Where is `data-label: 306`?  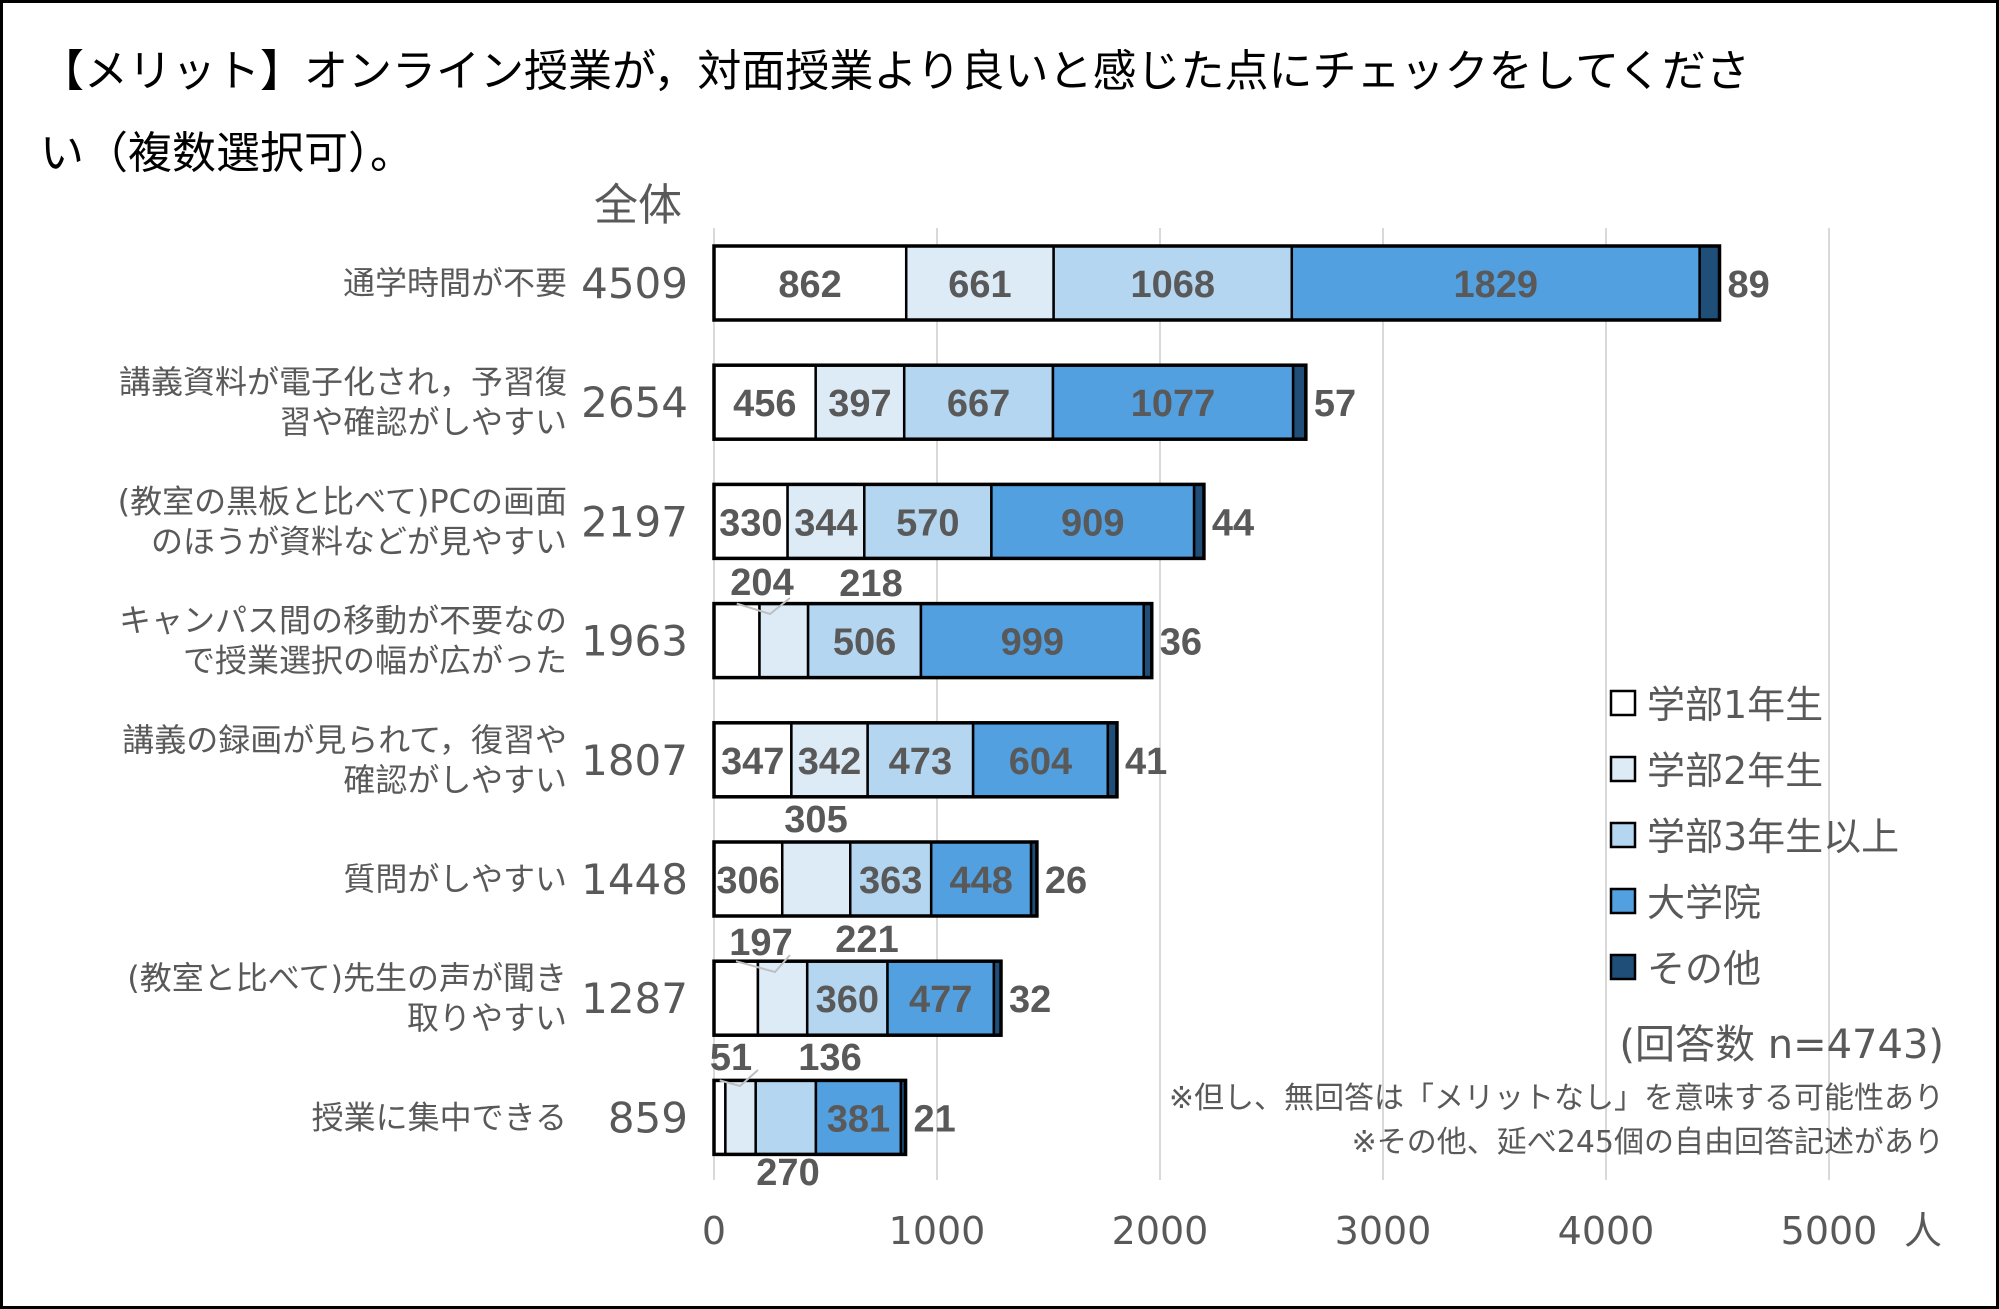
data-label: 306 is located at coordinates (747, 881).